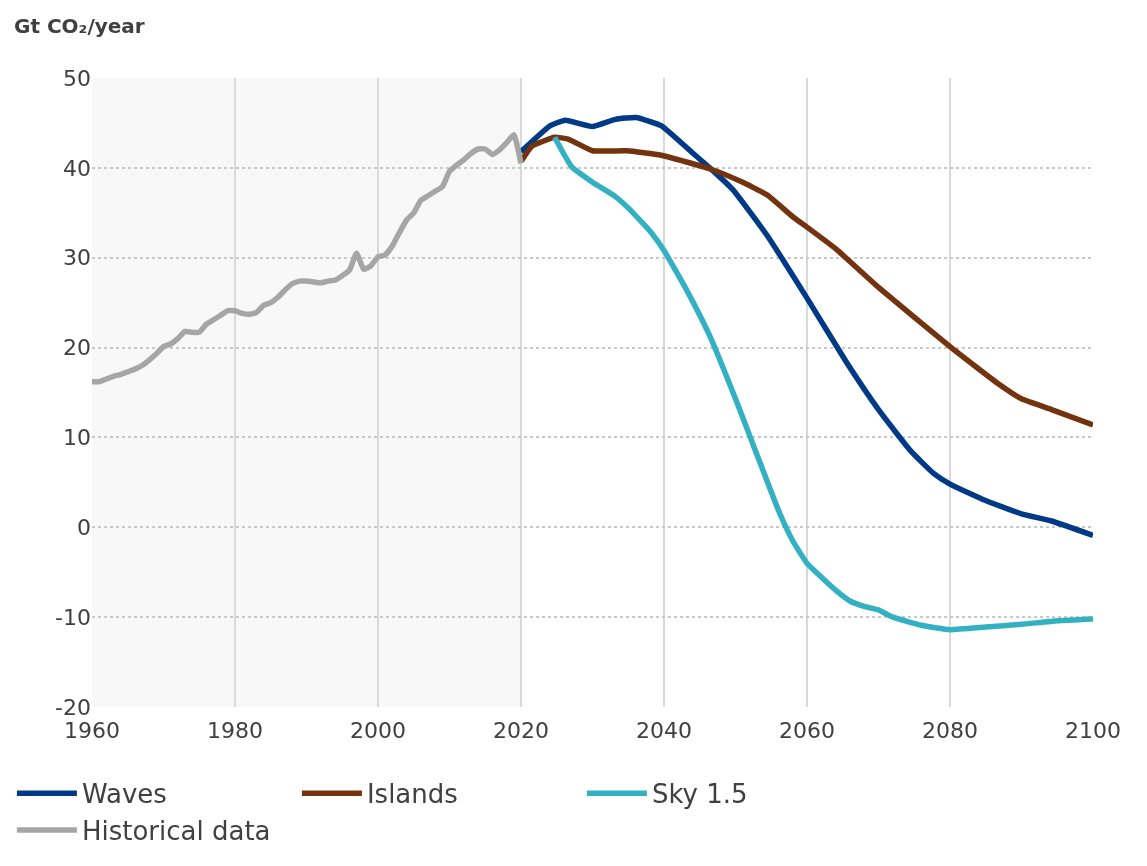 This screenshot has height=866, width=1147. What do you see at coordinates (77, 258) in the screenshot?
I see `y-tick-label: 30` at bounding box center [77, 258].